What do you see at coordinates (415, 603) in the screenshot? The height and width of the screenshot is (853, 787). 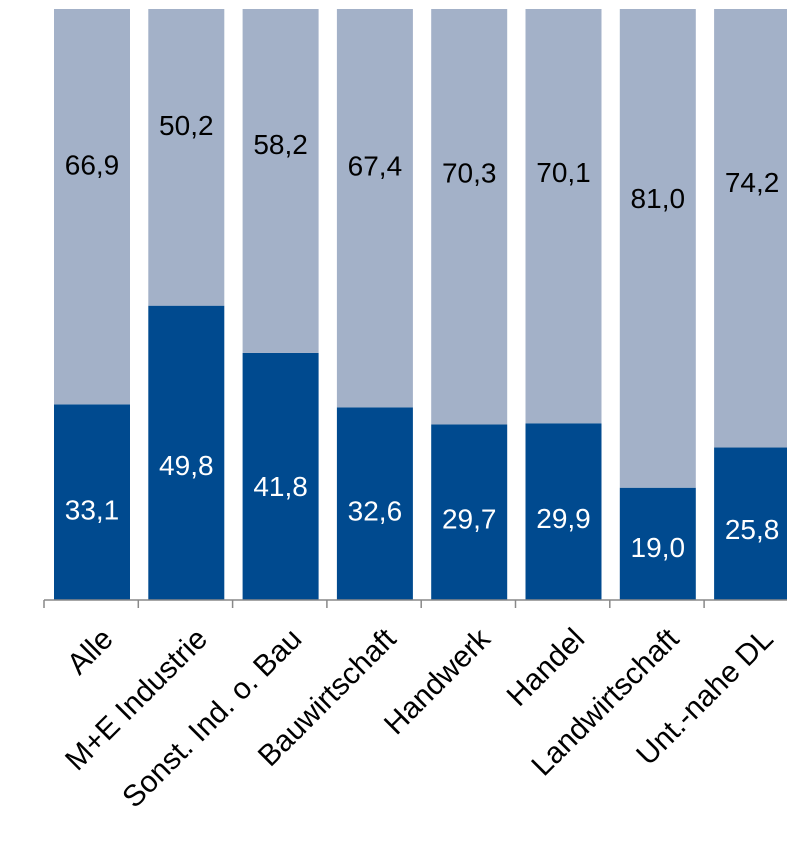 I see `x-axis` at bounding box center [415, 603].